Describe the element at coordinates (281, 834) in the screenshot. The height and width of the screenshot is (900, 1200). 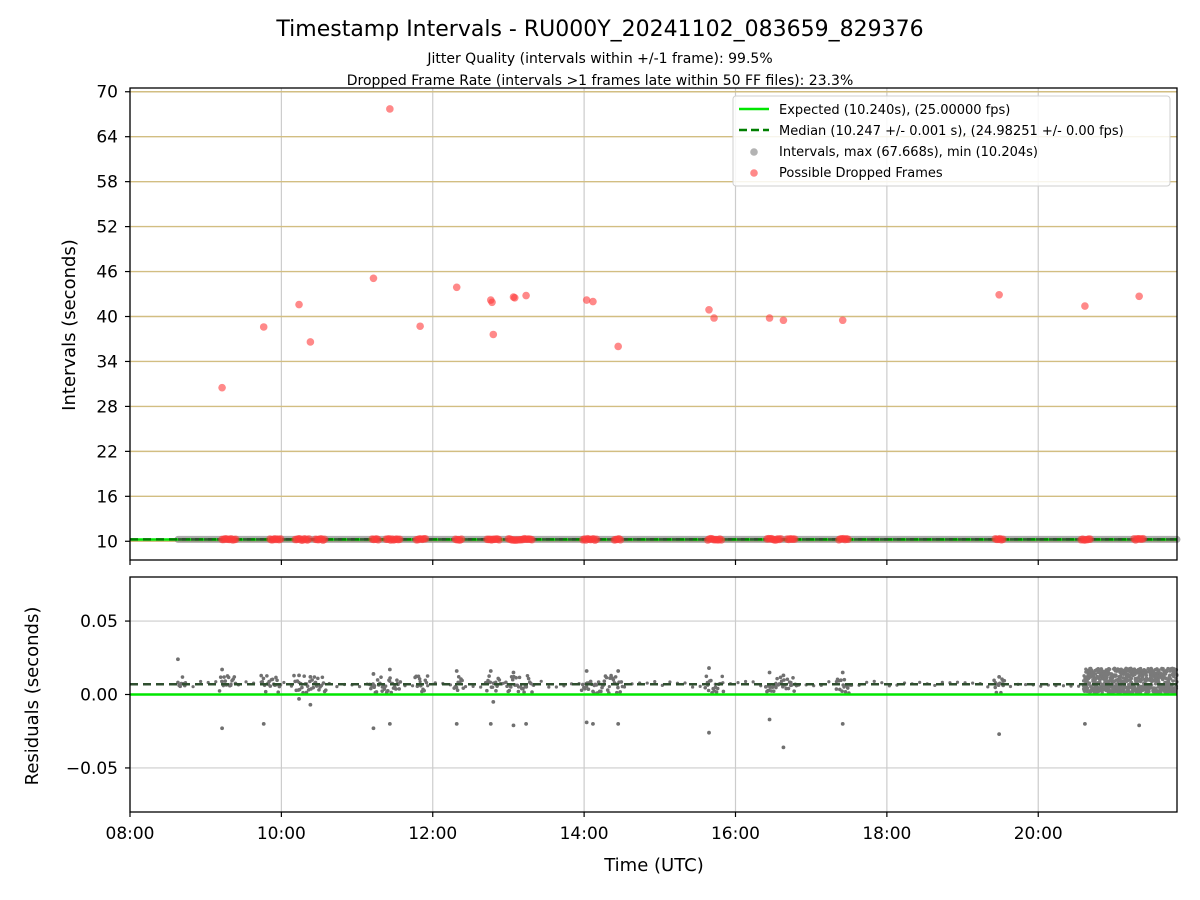
I see `residuals-x-tick-label: 10:00` at that location.